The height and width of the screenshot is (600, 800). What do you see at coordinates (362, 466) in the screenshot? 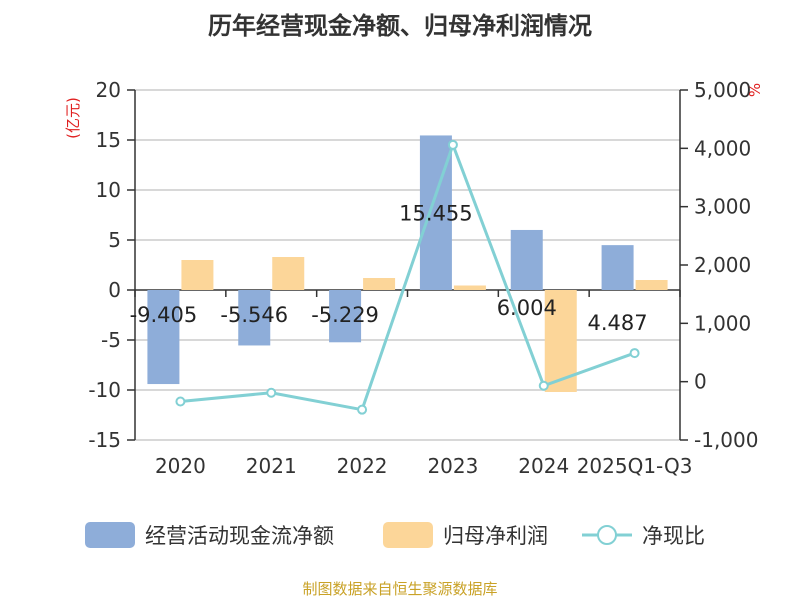
I see `x-tick-label: 2022` at bounding box center [362, 466].